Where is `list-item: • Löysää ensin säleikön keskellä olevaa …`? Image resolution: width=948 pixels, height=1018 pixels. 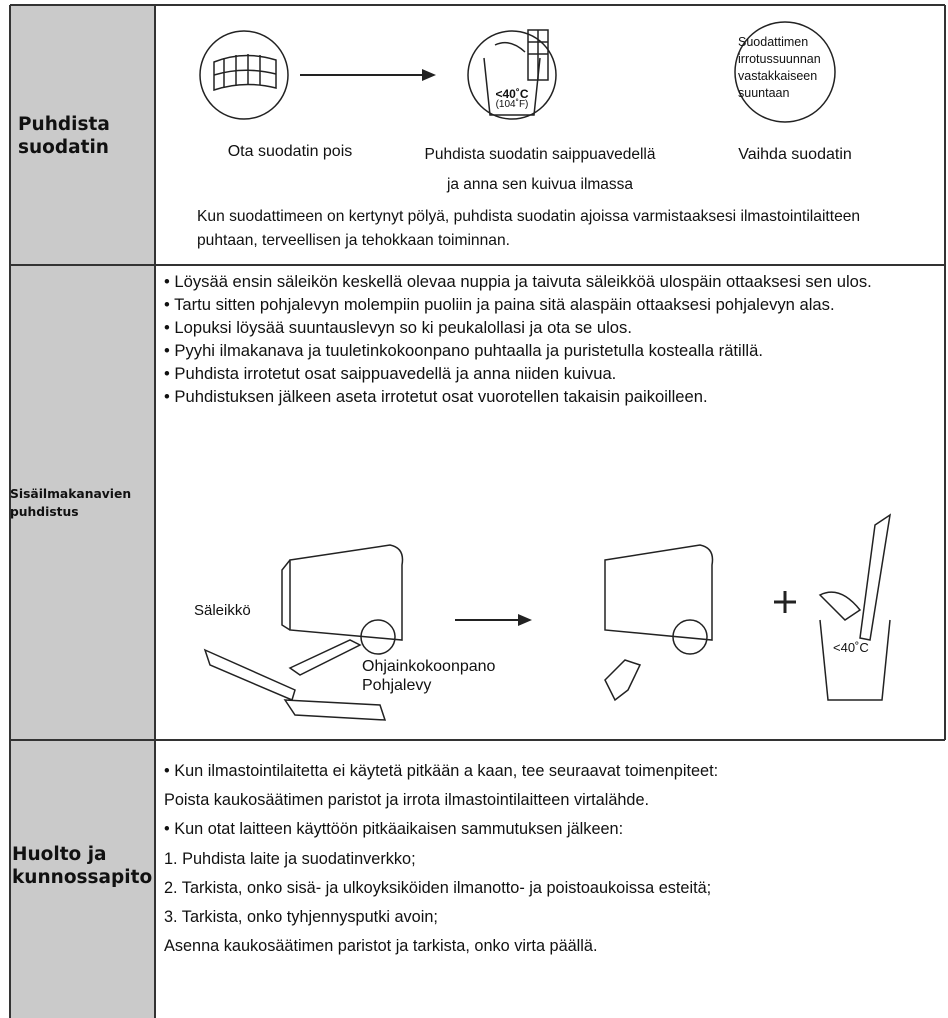
list-item: • Löysää ensin säleikön keskellä olevaa … is located at coordinates (518, 281).